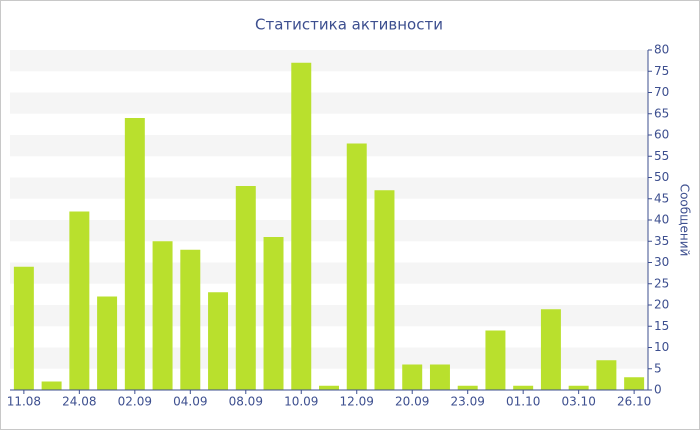  Describe the element at coordinates (661, 347) in the screenshot. I see `y-tick-label: 10` at that location.